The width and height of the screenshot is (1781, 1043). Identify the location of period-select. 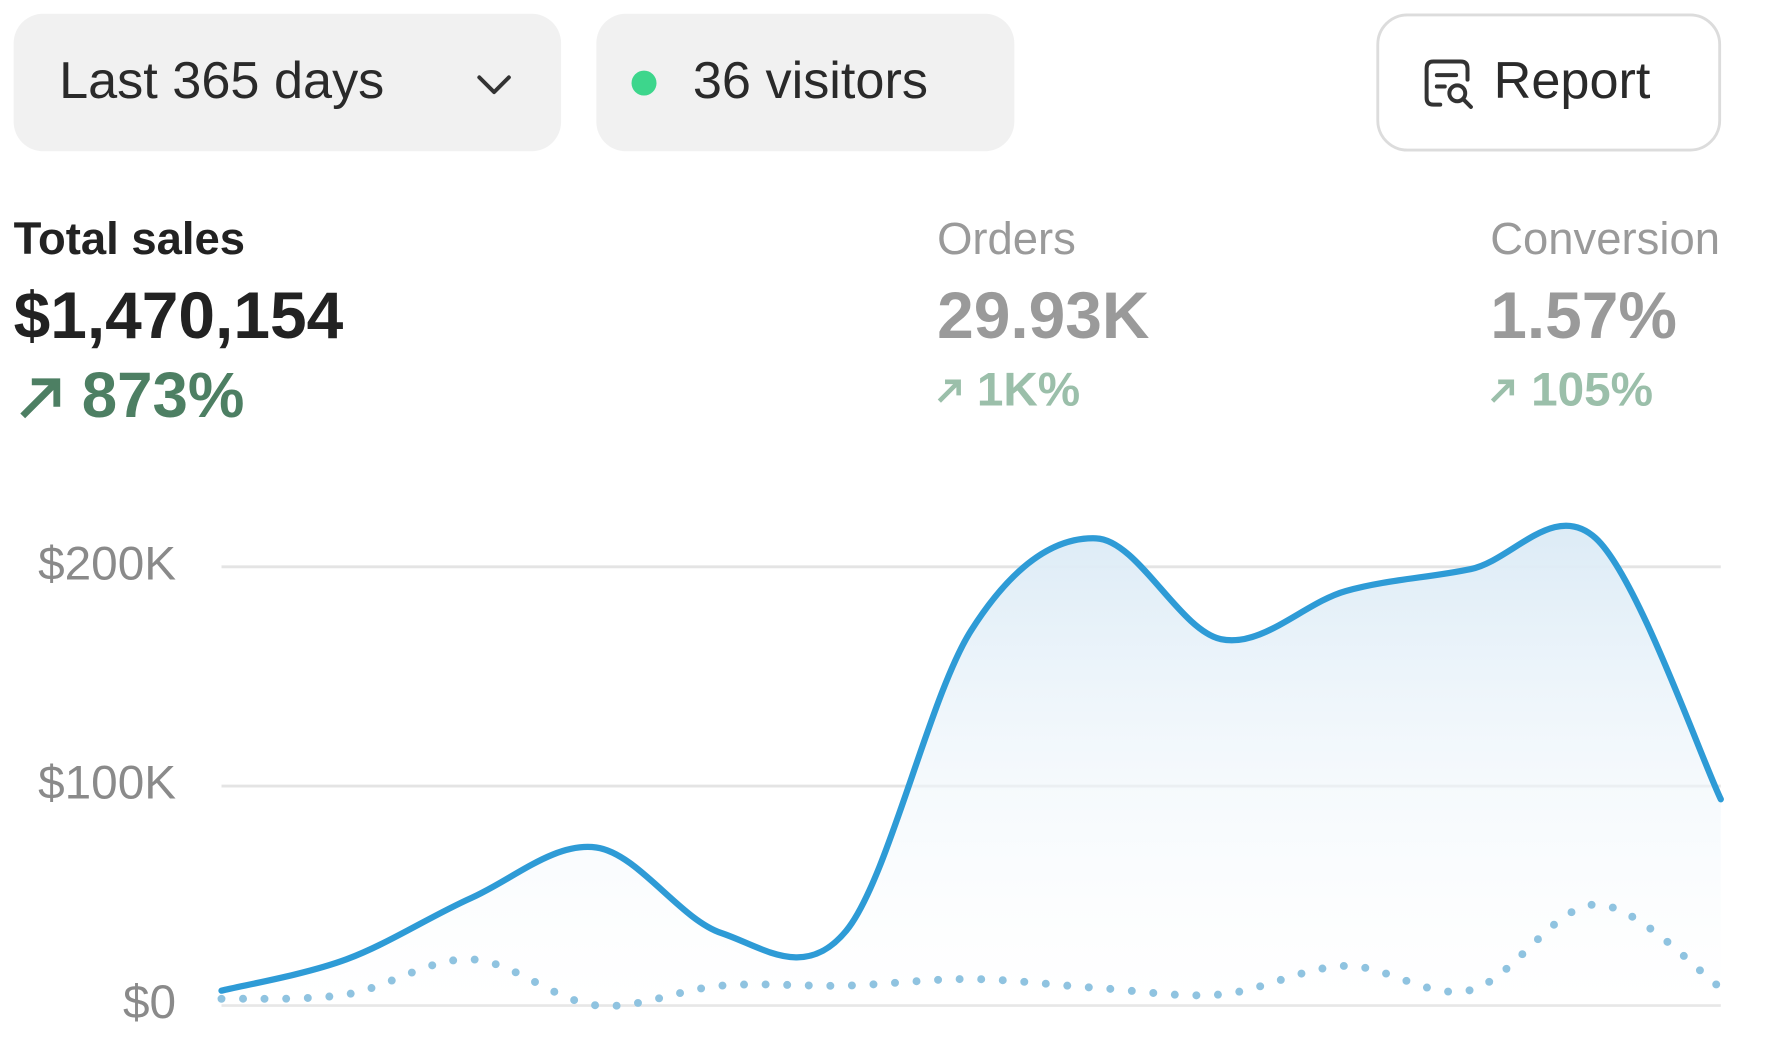
(287, 82).